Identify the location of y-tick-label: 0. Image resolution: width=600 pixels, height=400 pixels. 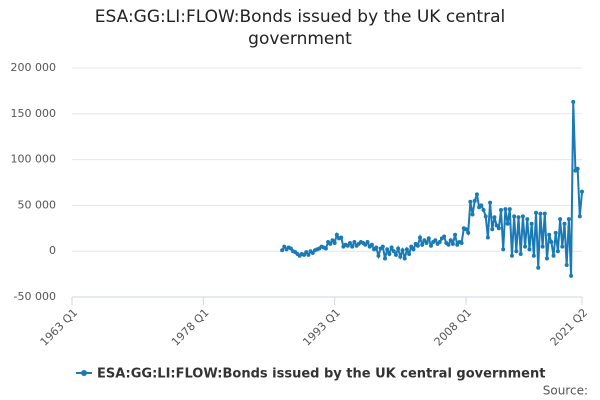
(52, 250).